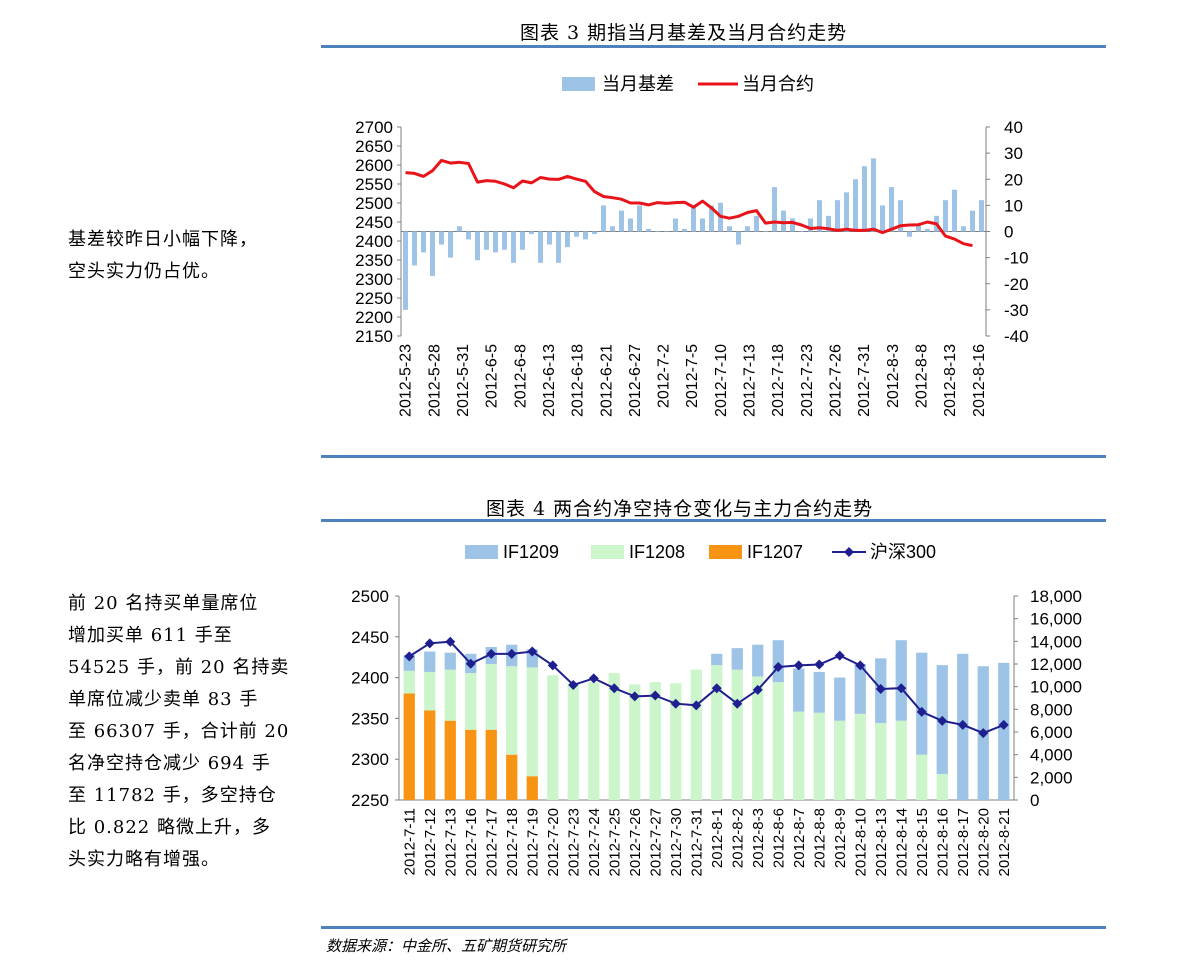 Image resolution: width=1191 pixels, height=975 pixels. I want to click on x-tick-label: 2012-5-31, so click(463, 380).